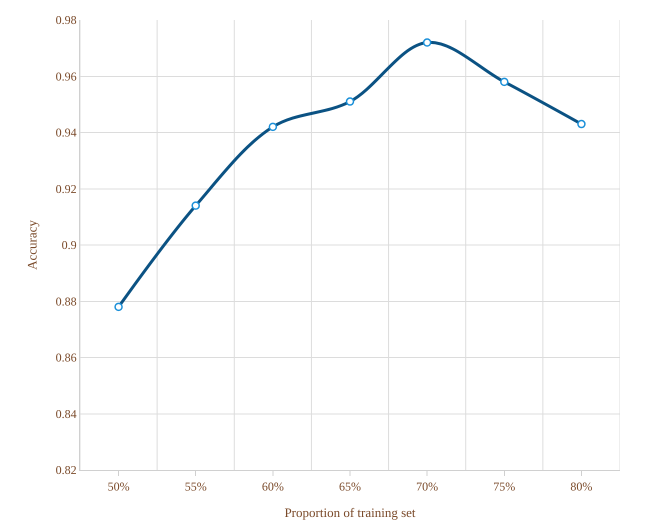  What do you see at coordinates (66, 76) in the screenshot?
I see `y-tick-label: 0.96` at bounding box center [66, 76].